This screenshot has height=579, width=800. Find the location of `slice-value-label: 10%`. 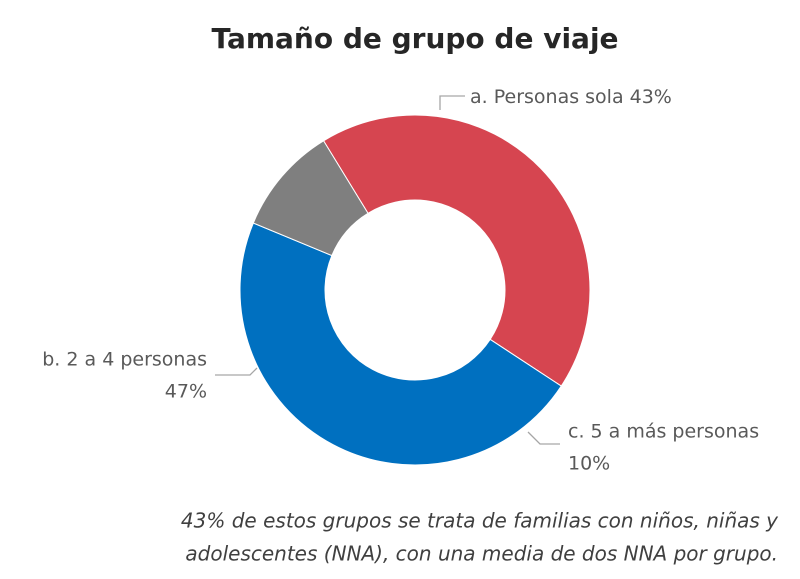

slice-value-label: 10% is located at coordinates (589, 464).